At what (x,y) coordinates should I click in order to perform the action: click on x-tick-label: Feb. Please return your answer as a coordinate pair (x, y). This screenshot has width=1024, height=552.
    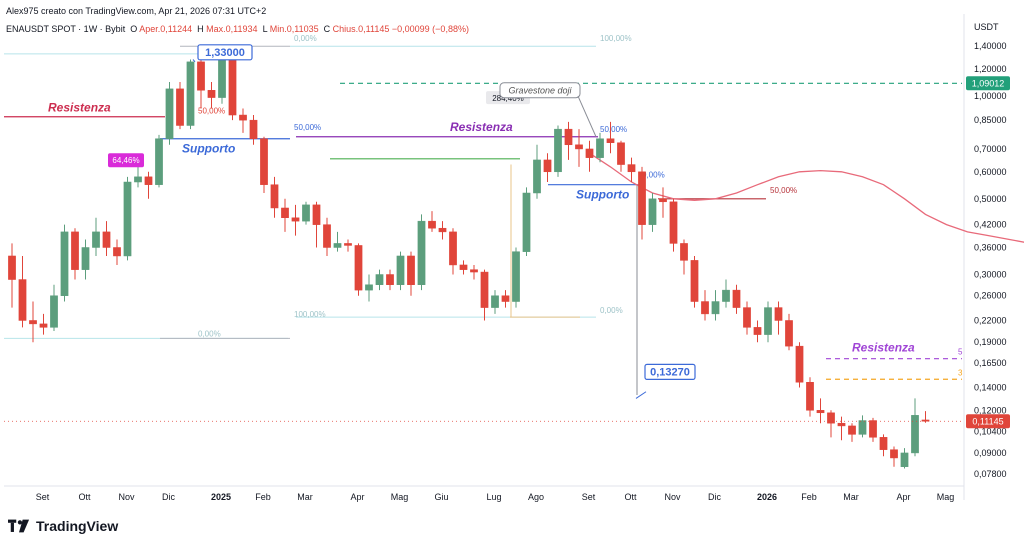
    Looking at the image, I should click on (809, 497).